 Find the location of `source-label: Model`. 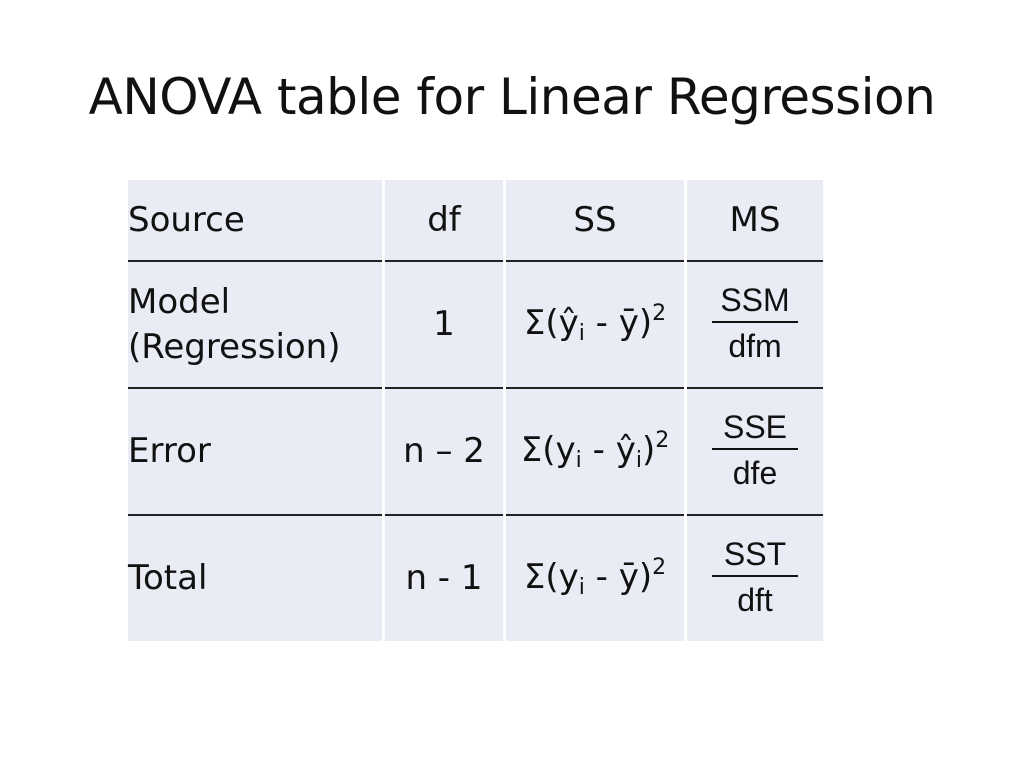

source-label: Model is located at coordinates (179, 302).